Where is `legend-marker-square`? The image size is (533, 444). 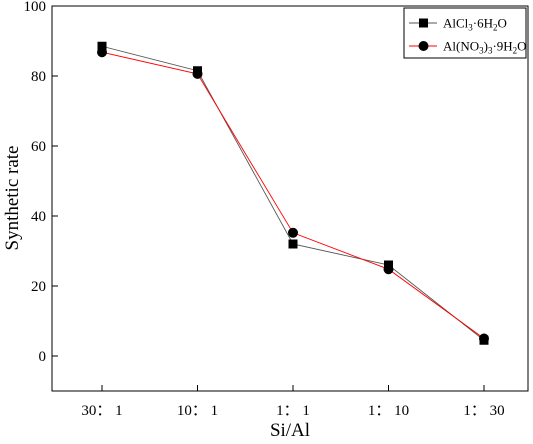 legend-marker-square is located at coordinates (423, 23).